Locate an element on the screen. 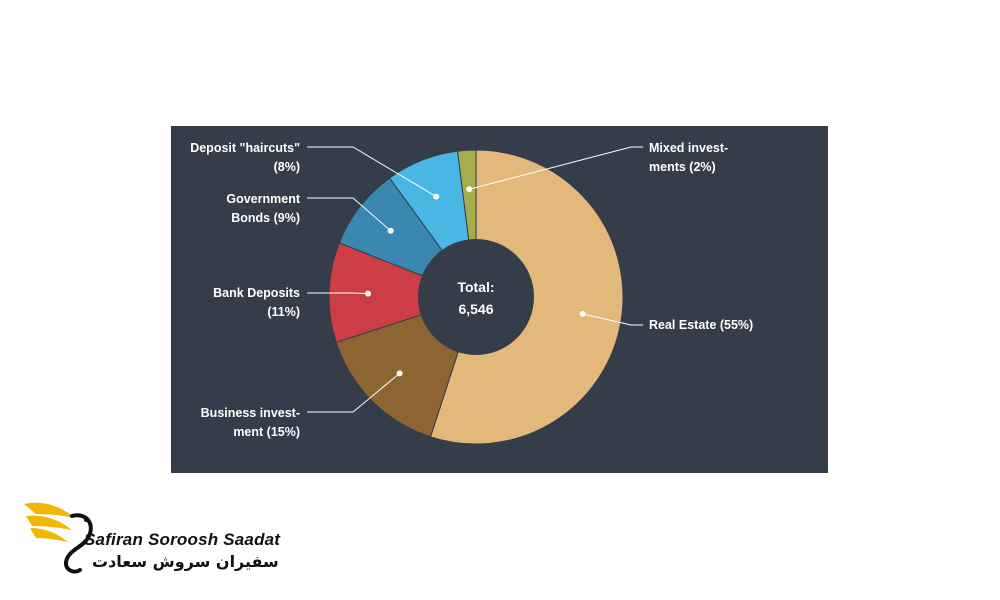 This screenshot has height=600, width=1000. brand-name-persian: سفیران سروش سعادت is located at coordinates (185, 561).